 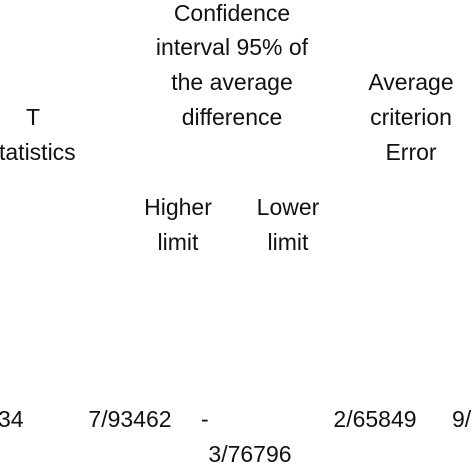 What do you see at coordinates (33, 117) in the screenshot?
I see `header-cell: T` at bounding box center [33, 117].